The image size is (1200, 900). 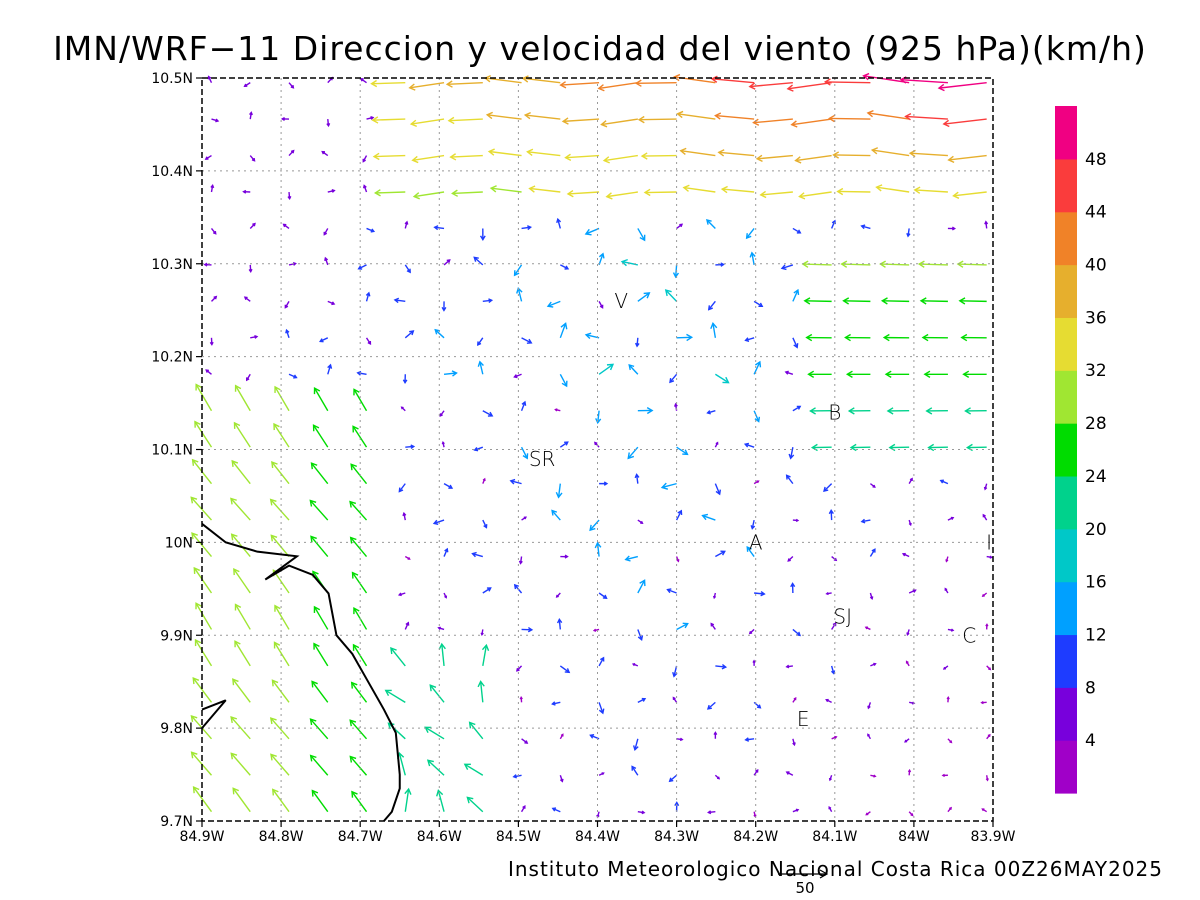 I want to click on place-label: C, so click(x=969, y=635).